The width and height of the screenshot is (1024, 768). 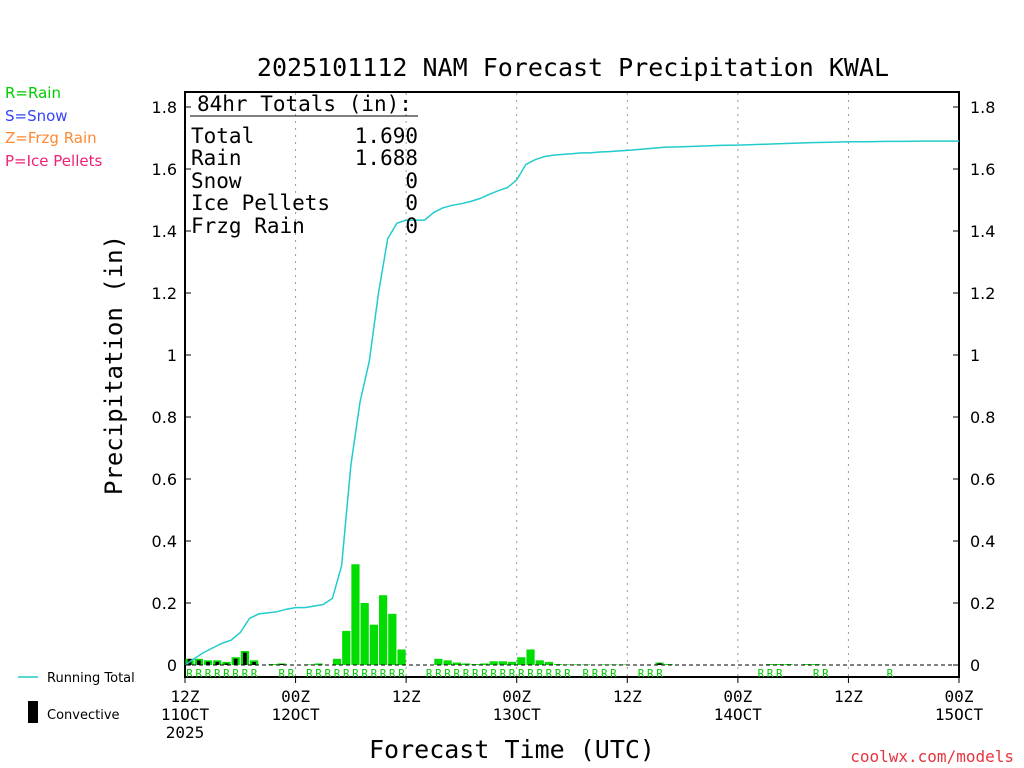 I want to click on x-tick-label-date: 12OCT, so click(x=295, y=714).